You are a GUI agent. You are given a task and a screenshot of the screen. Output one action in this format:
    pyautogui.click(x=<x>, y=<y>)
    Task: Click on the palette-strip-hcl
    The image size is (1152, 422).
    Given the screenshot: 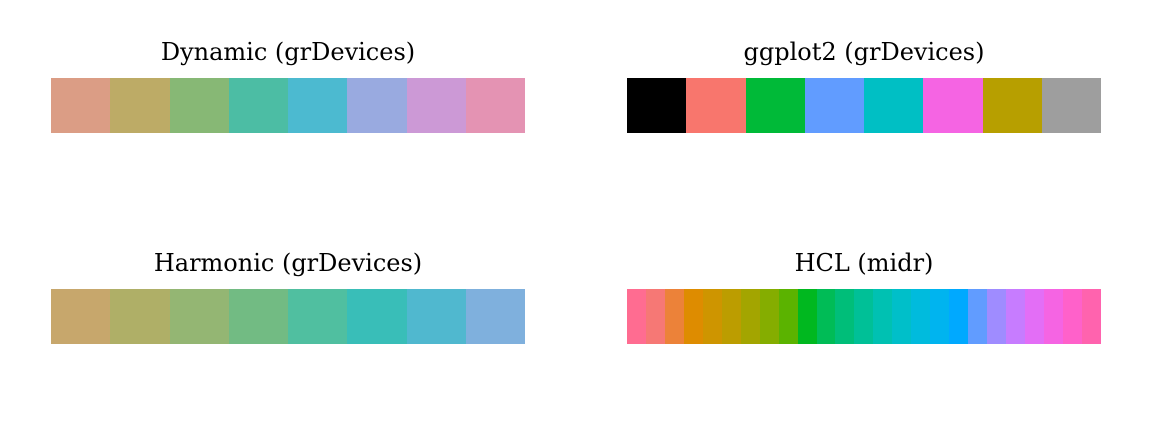 What is the action you would take?
    pyautogui.click(x=864, y=316)
    